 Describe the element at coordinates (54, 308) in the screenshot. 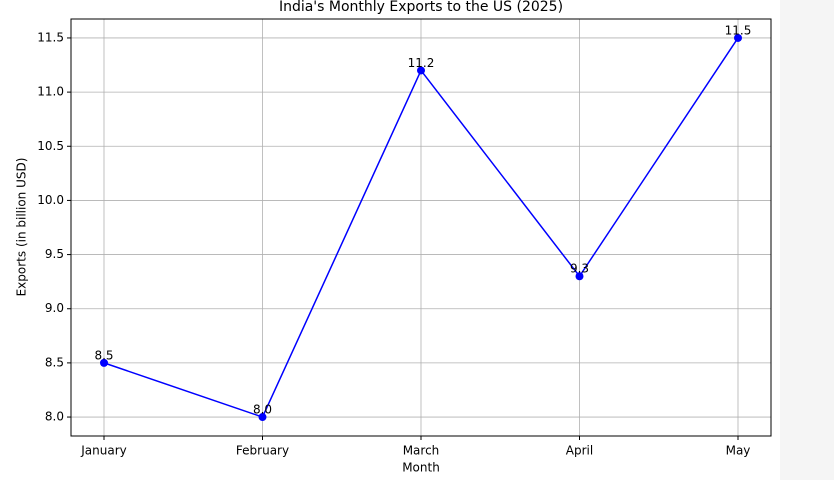

I see `y-tick-label: 9.0` at that location.